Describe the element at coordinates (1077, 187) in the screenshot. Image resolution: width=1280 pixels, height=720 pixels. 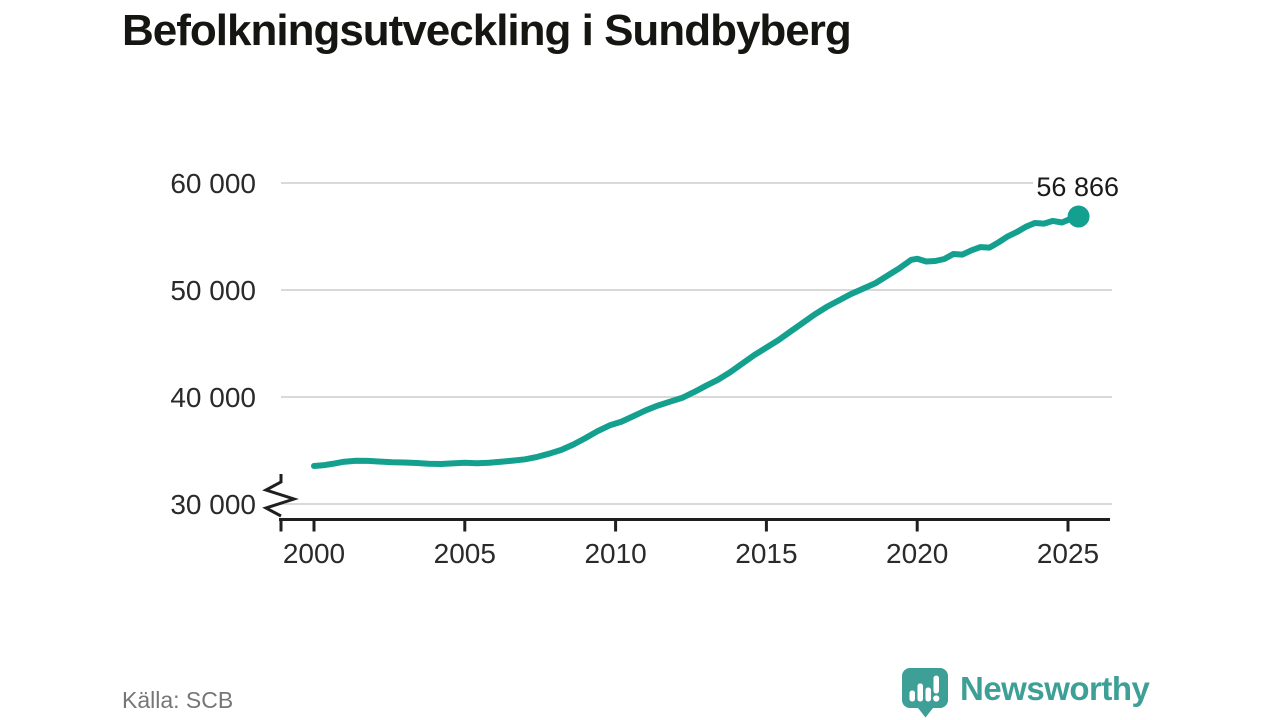
I see `last-value-label: 56 866` at that location.